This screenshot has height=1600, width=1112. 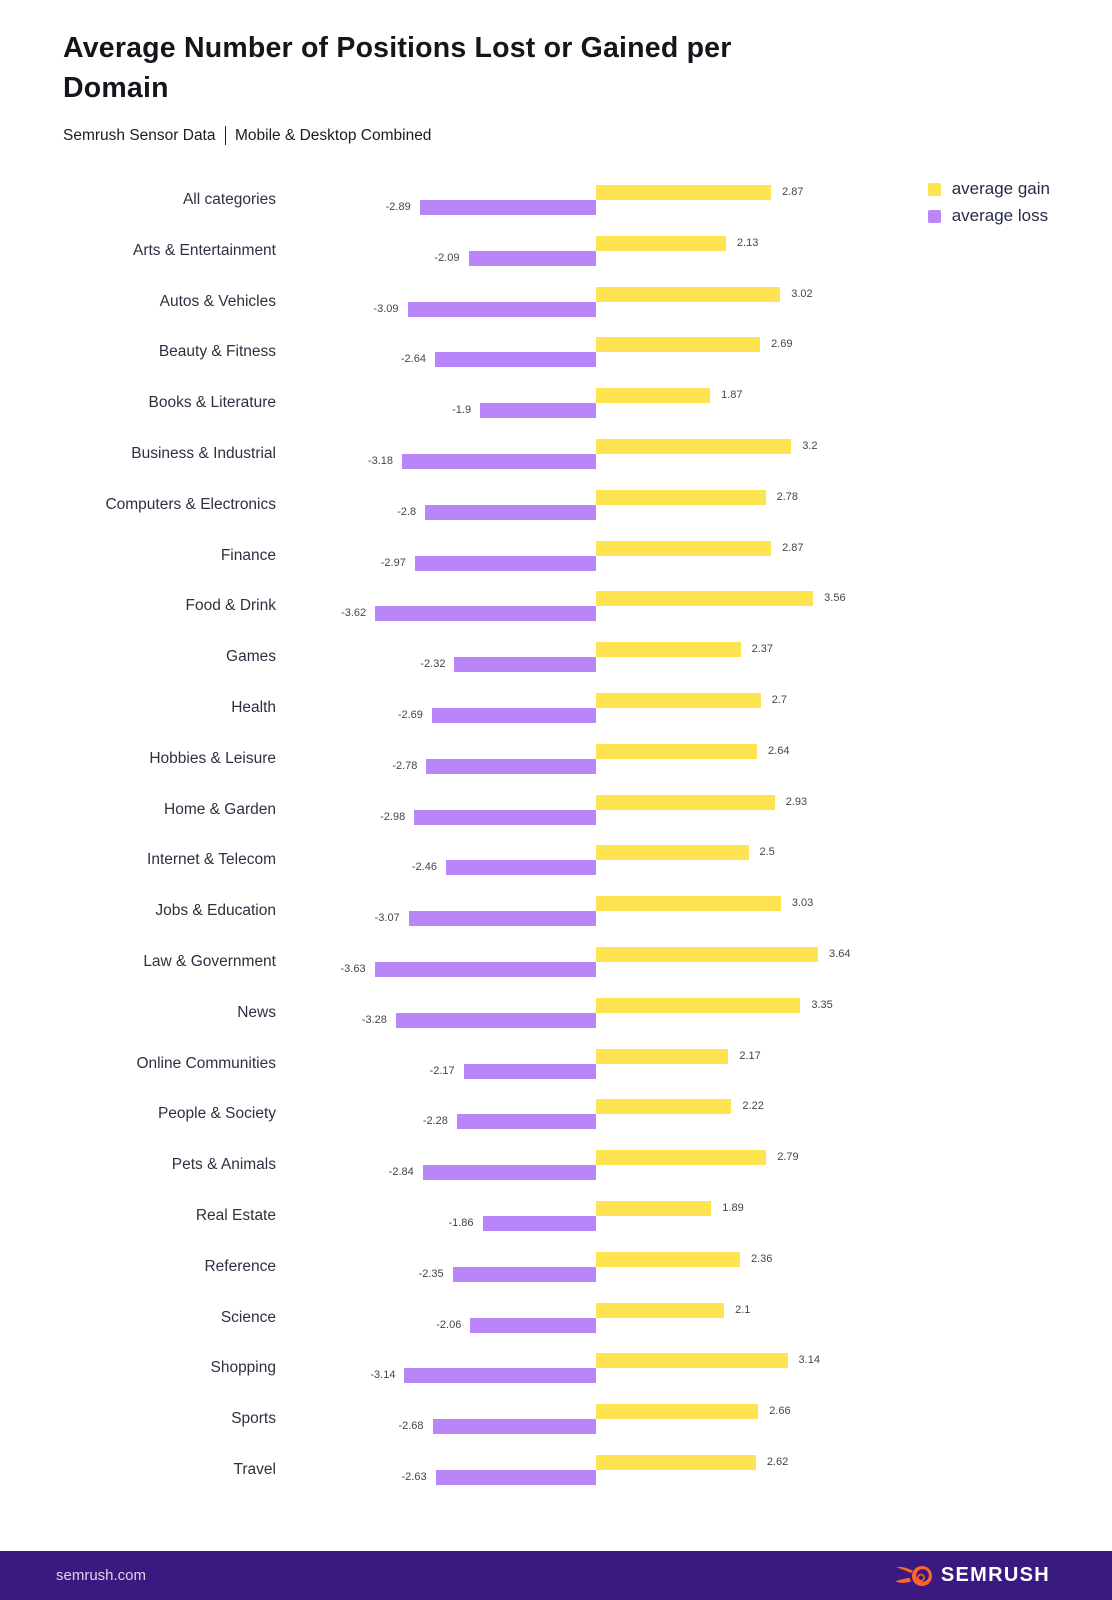 I want to click on loss-value-label: -2.09, so click(x=447, y=257).